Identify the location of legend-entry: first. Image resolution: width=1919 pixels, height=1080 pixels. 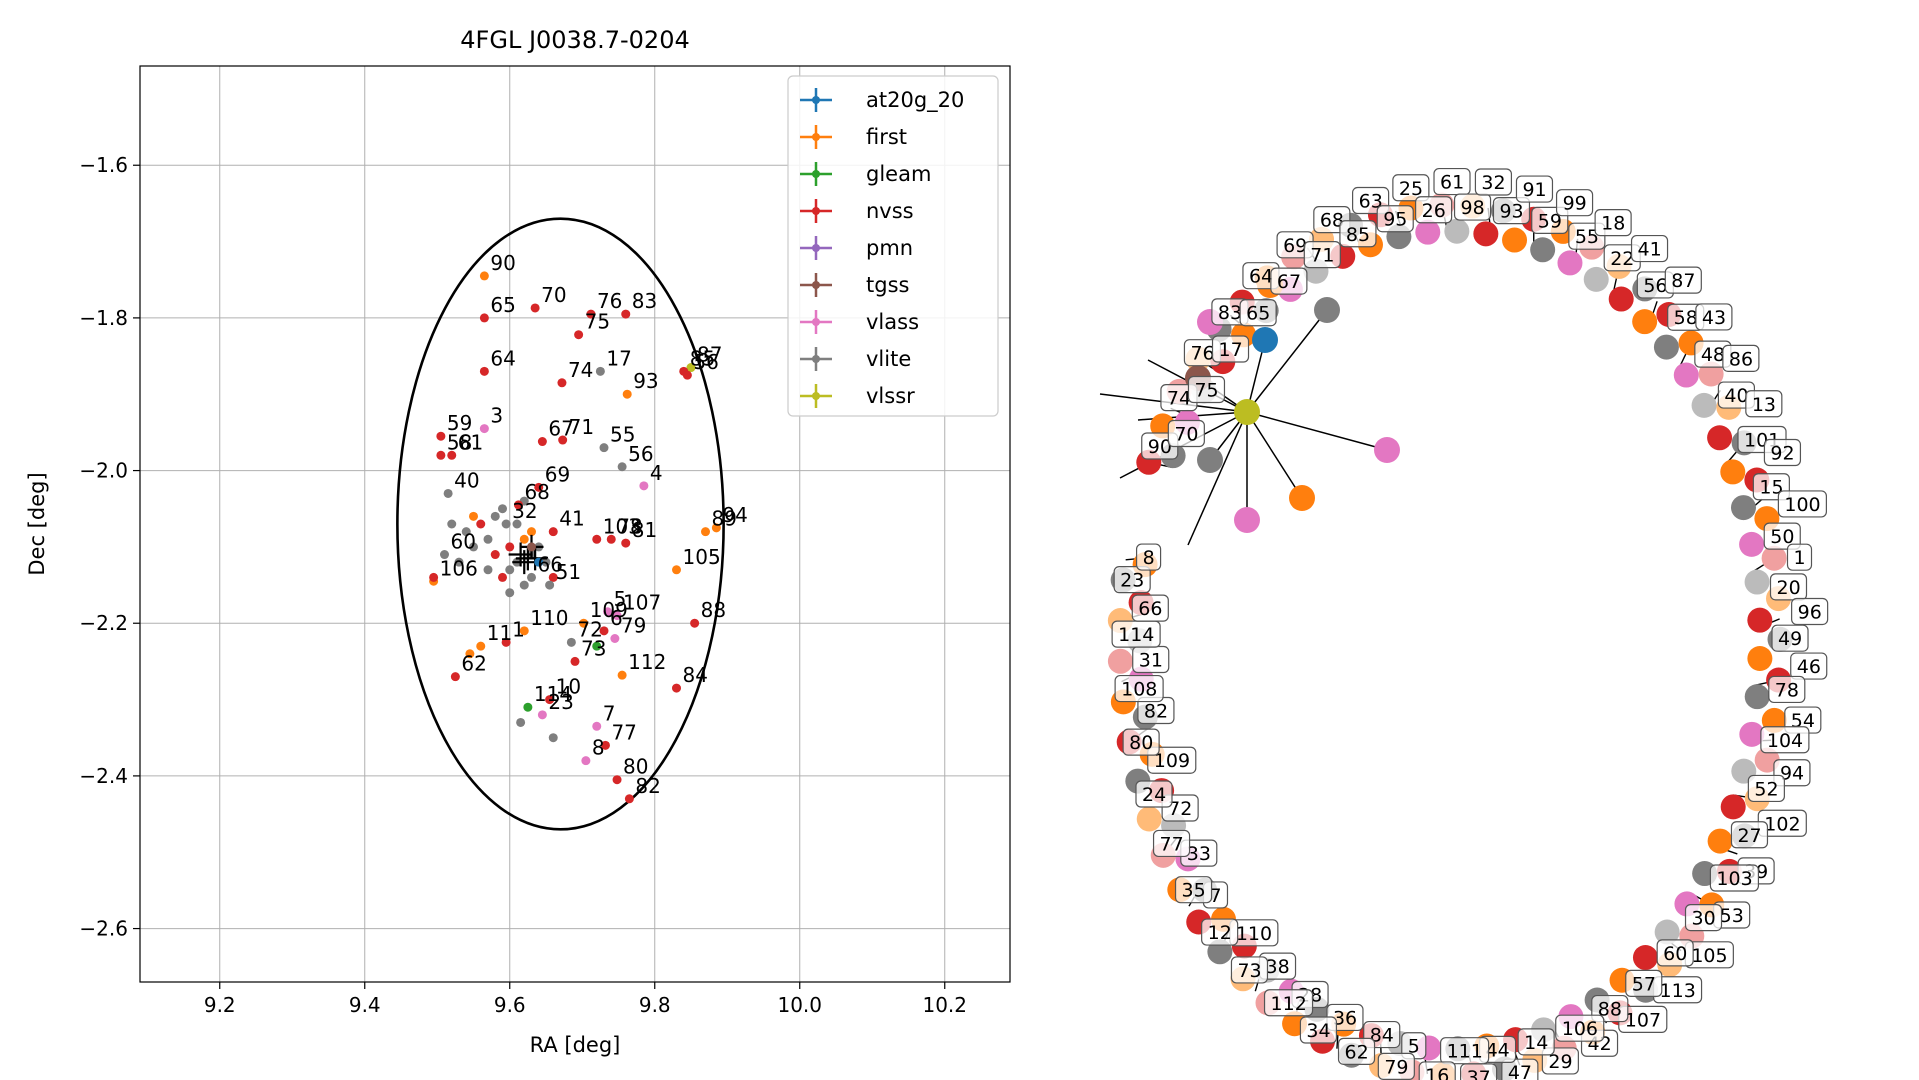
(886, 137).